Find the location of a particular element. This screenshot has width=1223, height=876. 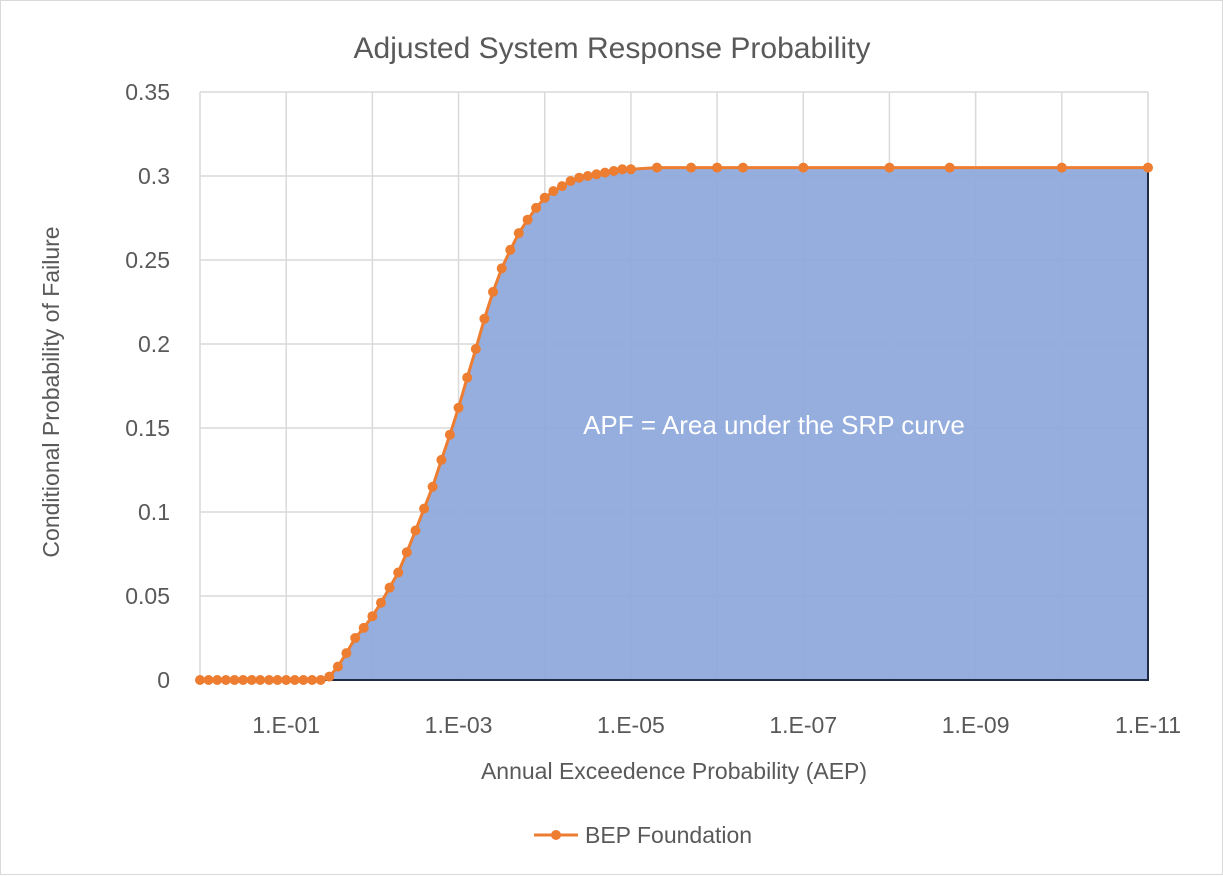

y-tick-label: 0.3 is located at coordinates (154, 176).